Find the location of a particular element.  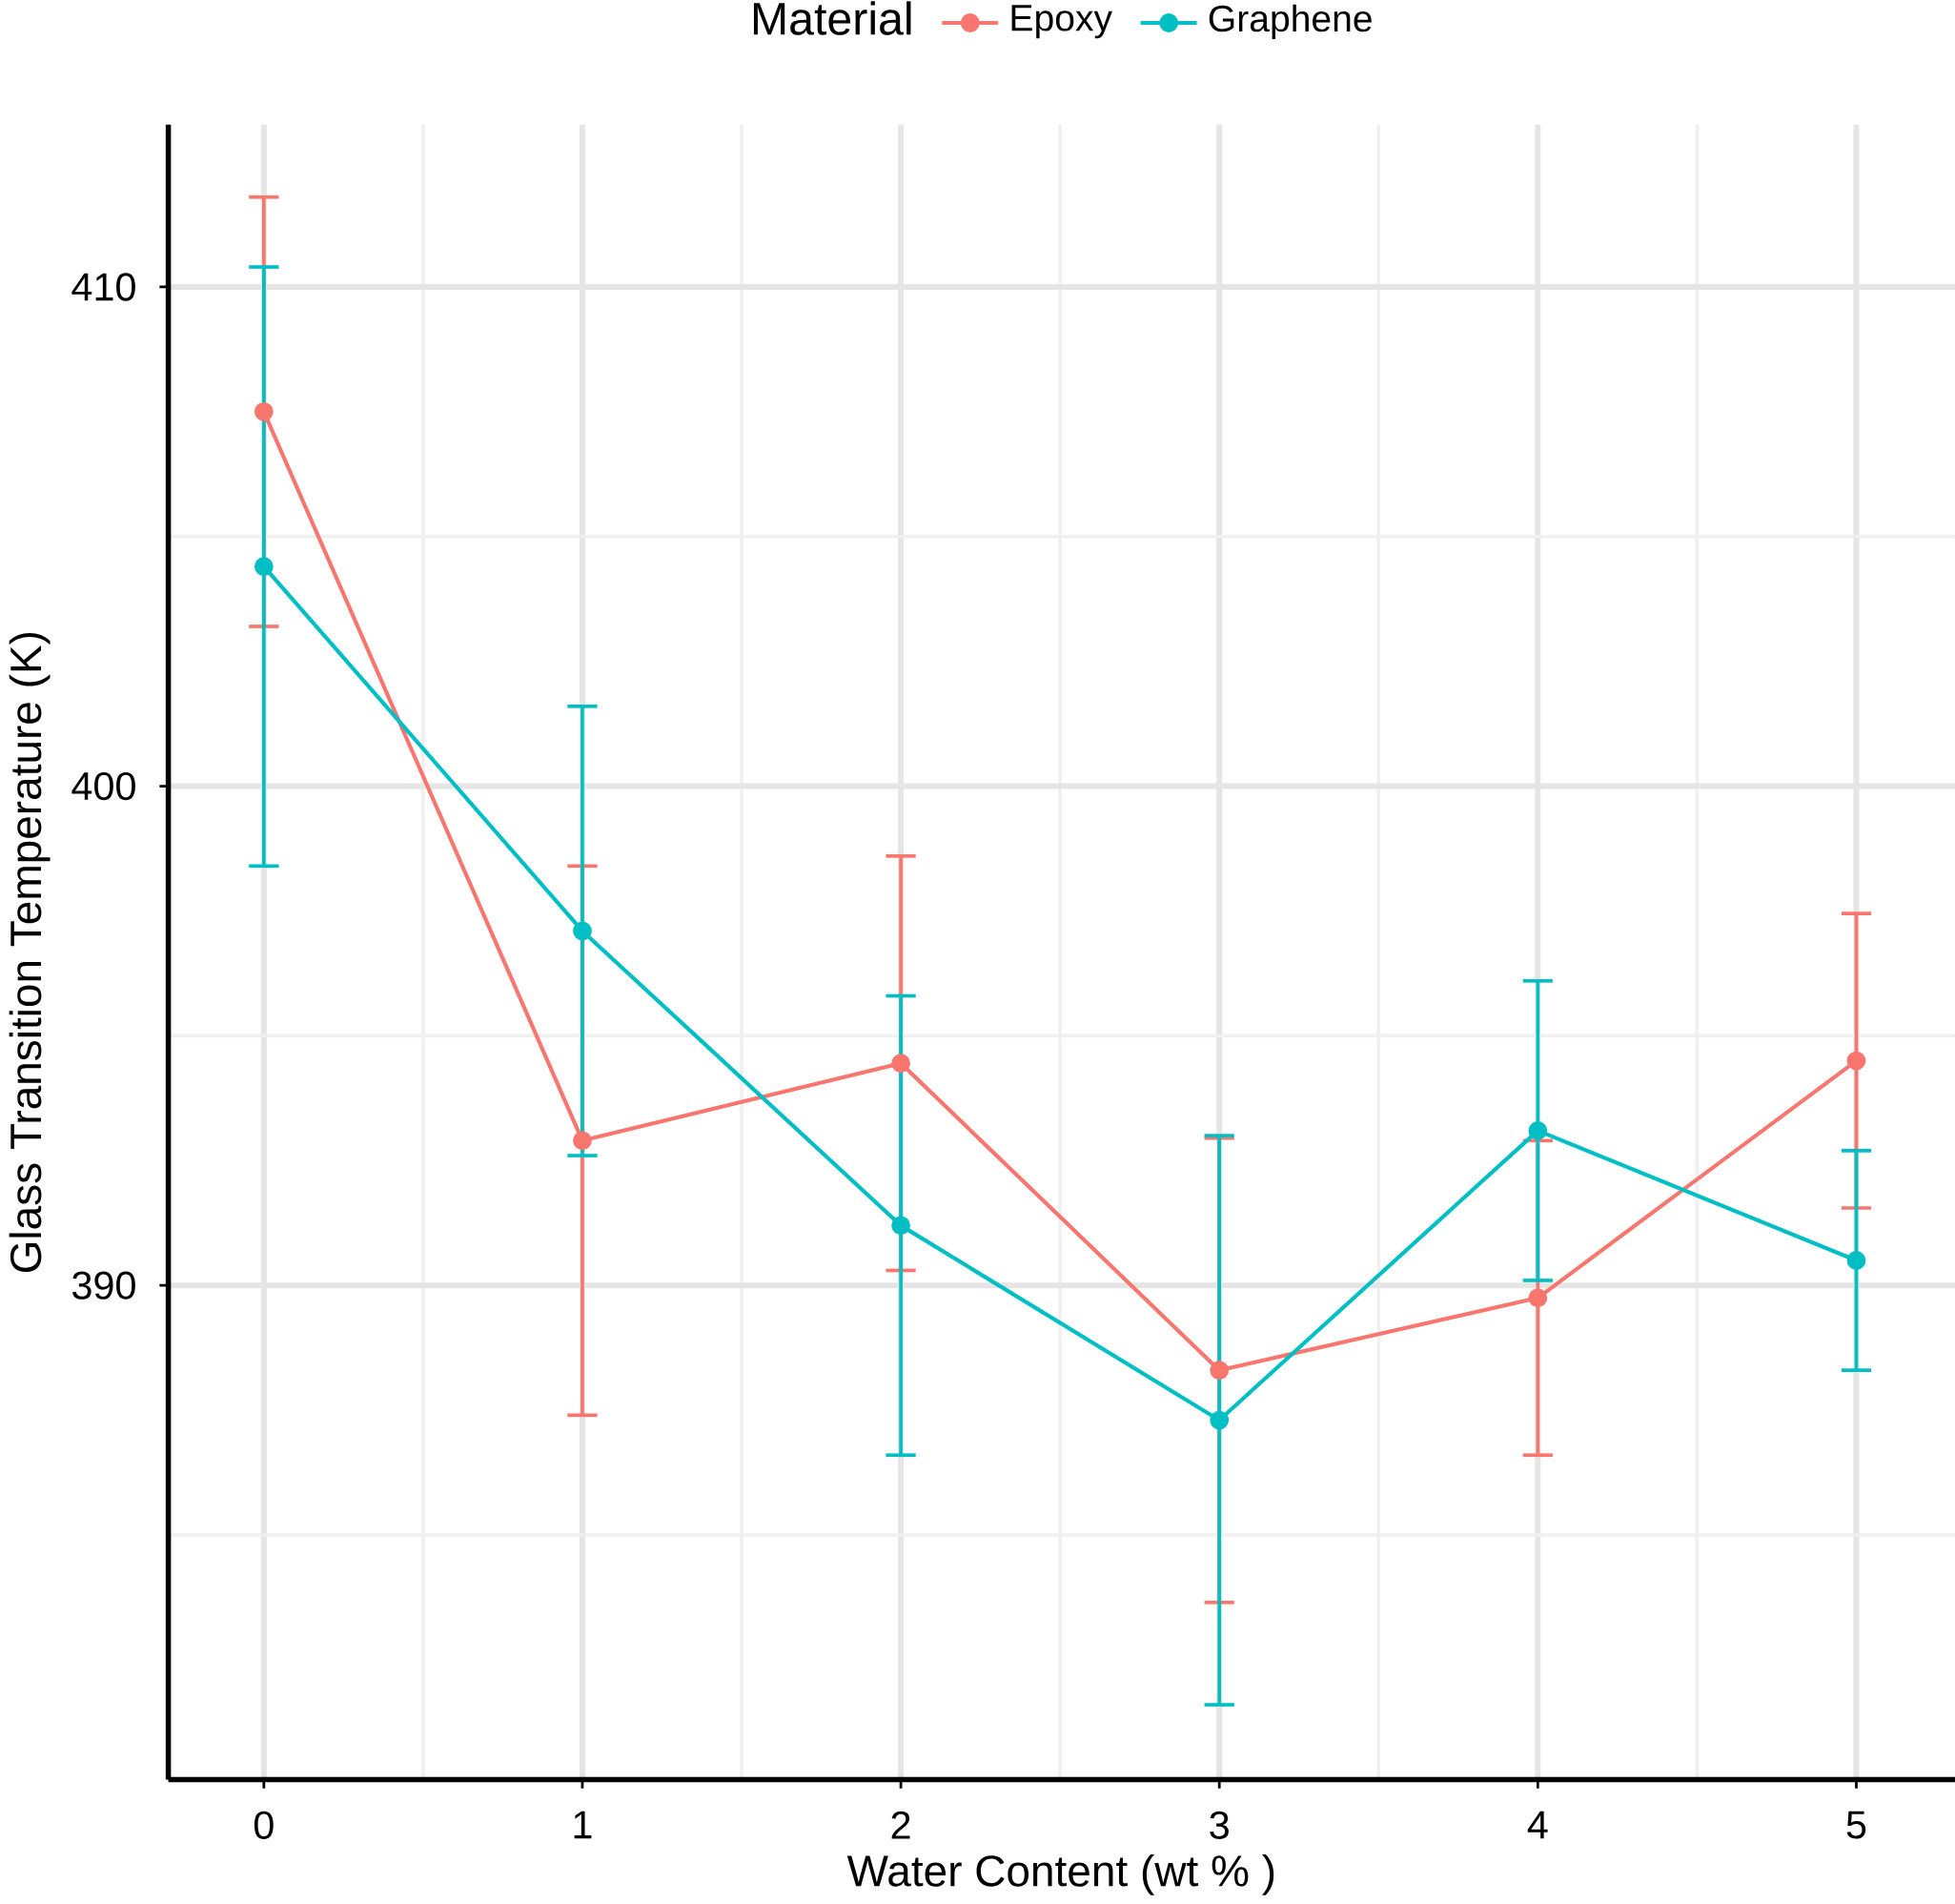

y-axis-title: Glass Transition Temperature (K) is located at coordinates (30, 952).